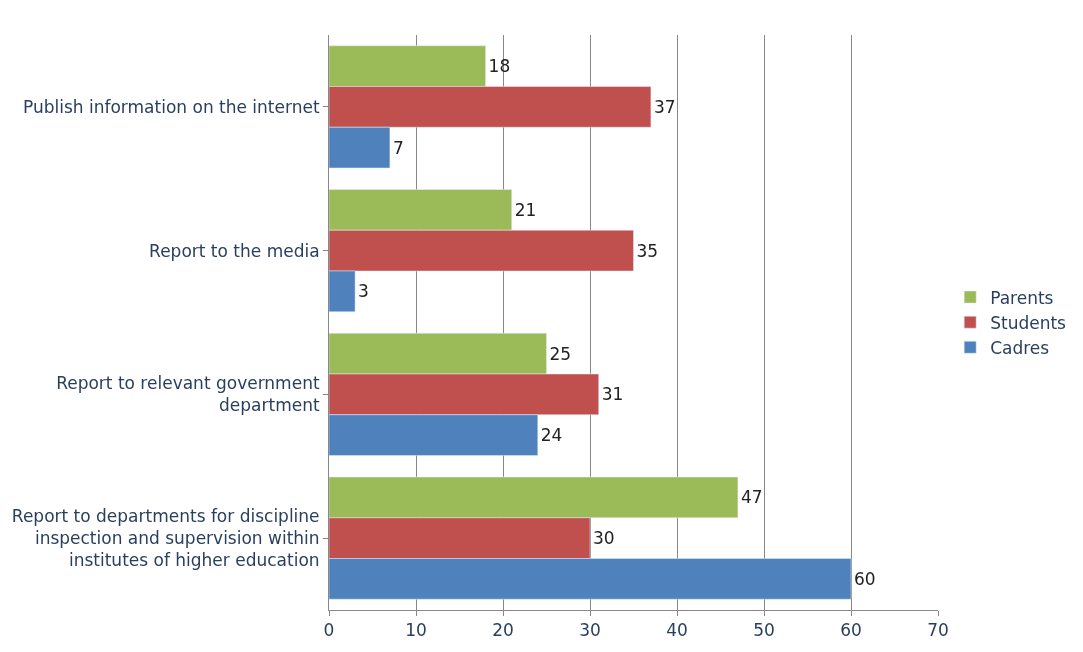 The image size is (1083, 652). I want to click on y-tick-label: Report to the media, so click(234, 250).